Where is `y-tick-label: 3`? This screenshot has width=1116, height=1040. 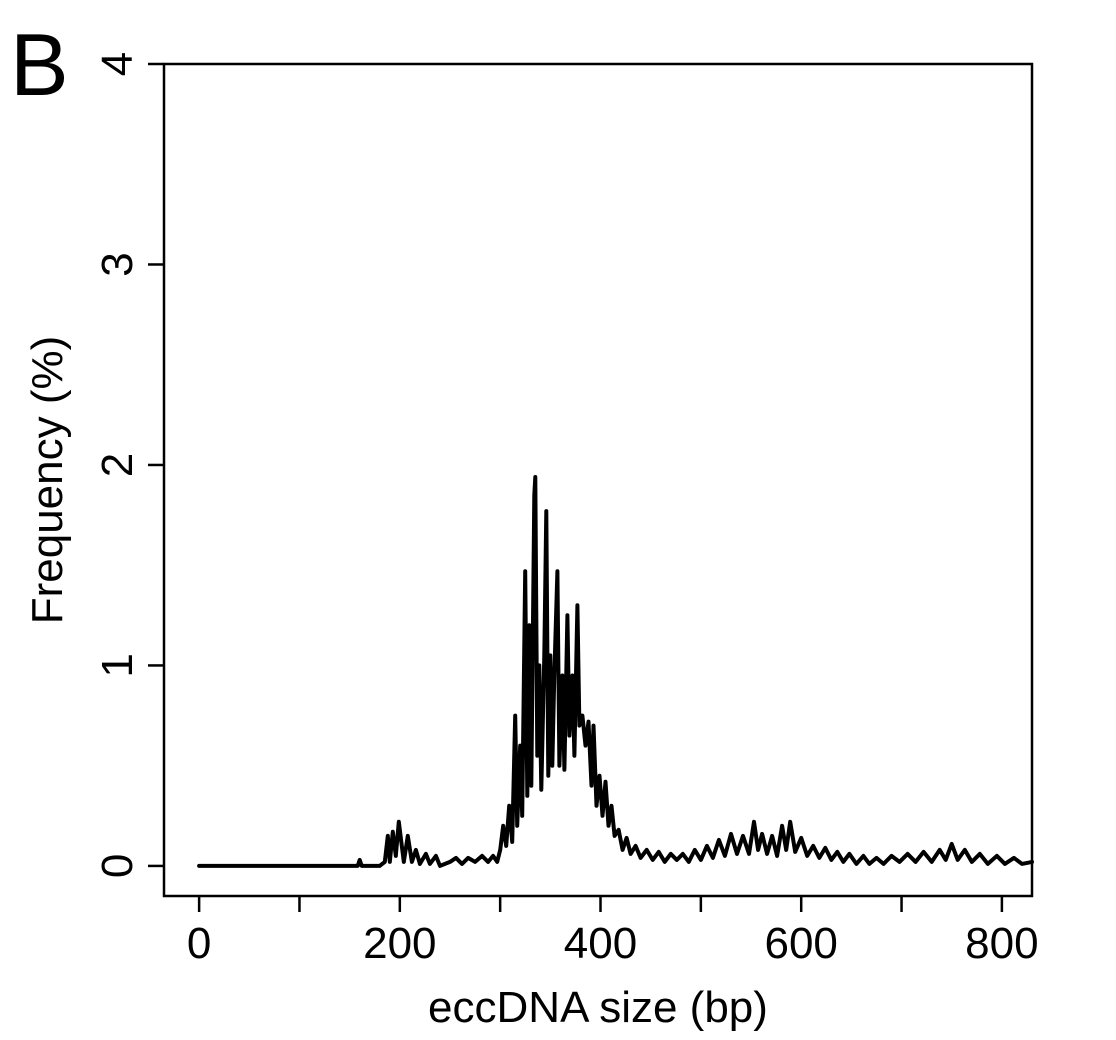 y-tick-label: 3 is located at coordinates (117, 264).